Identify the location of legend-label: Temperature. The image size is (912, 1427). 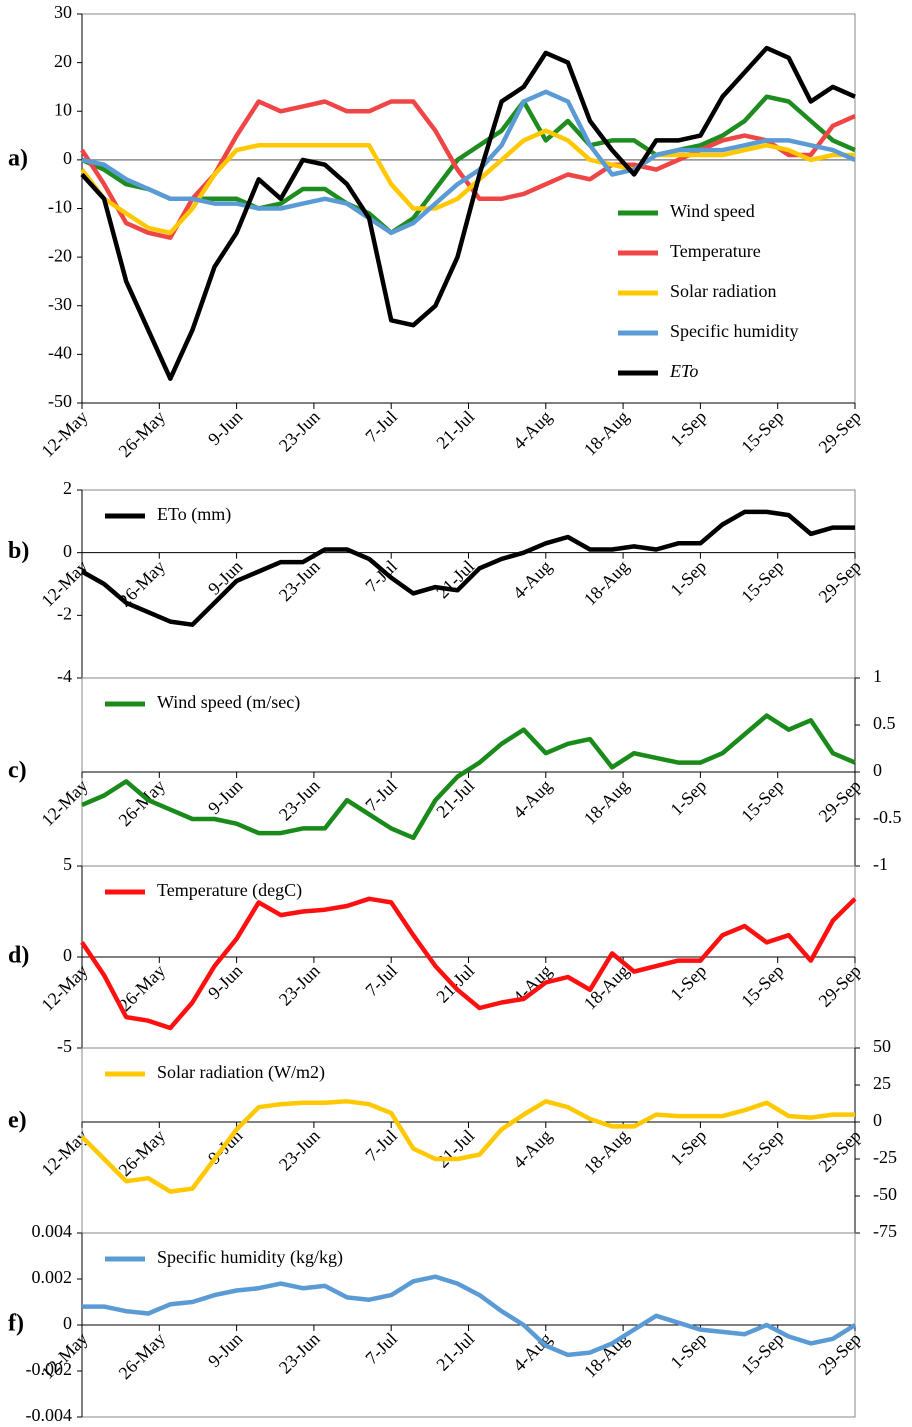
(715, 251).